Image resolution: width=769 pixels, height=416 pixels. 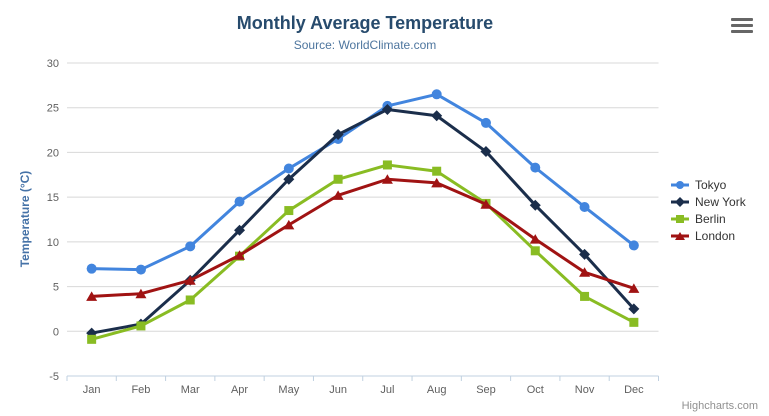 I want to click on x-axis-label: Nov, so click(x=585, y=390).